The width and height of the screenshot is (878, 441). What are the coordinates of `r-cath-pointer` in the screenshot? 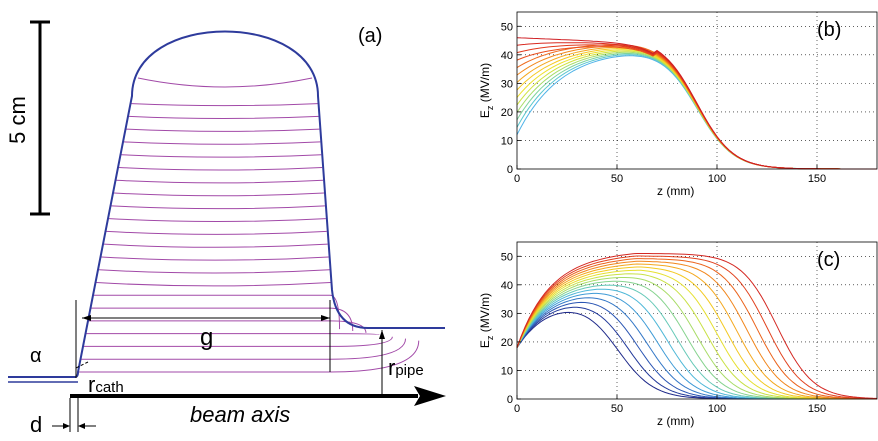 It's located at (82, 365).